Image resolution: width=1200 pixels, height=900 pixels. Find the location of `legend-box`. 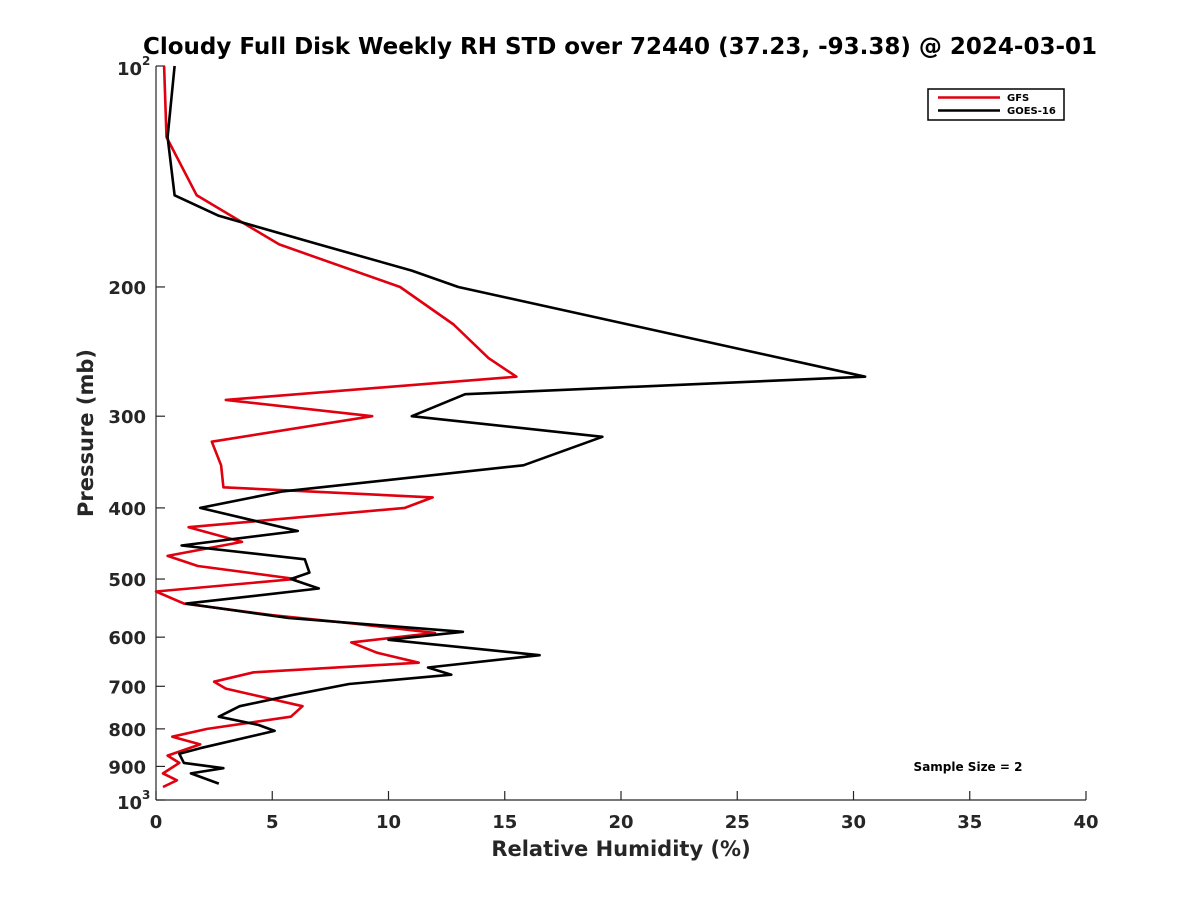

legend-box is located at coordinates (996, 104).